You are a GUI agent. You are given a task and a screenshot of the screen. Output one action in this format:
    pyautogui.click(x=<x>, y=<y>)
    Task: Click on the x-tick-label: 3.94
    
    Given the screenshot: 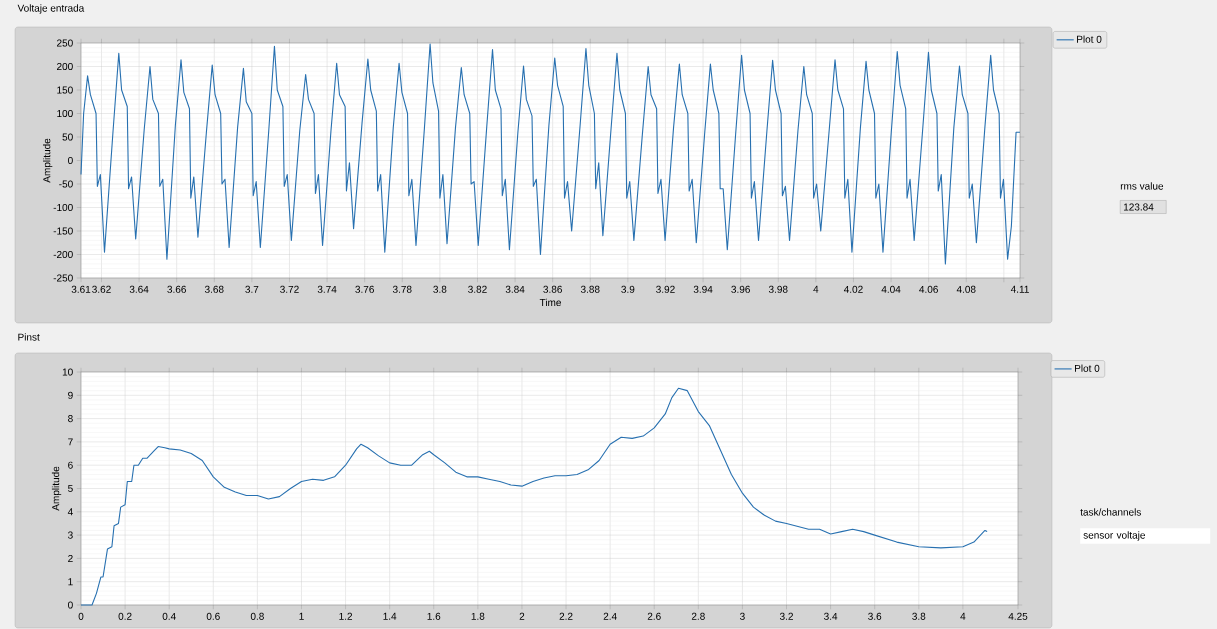 What is the action you would take?
    pyautogui.click(x=703, y=289)
    